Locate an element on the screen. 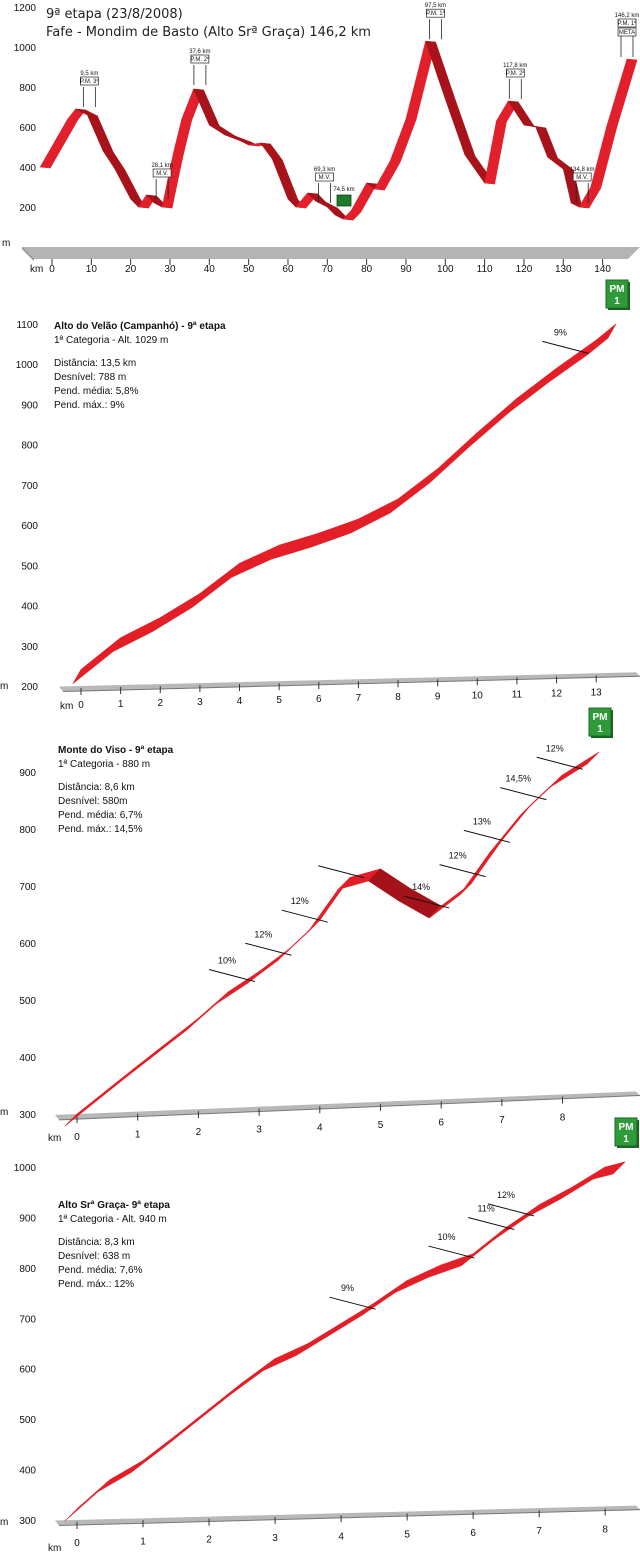 This screenshot has height=1553, width=640. pm-badge-label: PM is located at coordinates (626, 1127).